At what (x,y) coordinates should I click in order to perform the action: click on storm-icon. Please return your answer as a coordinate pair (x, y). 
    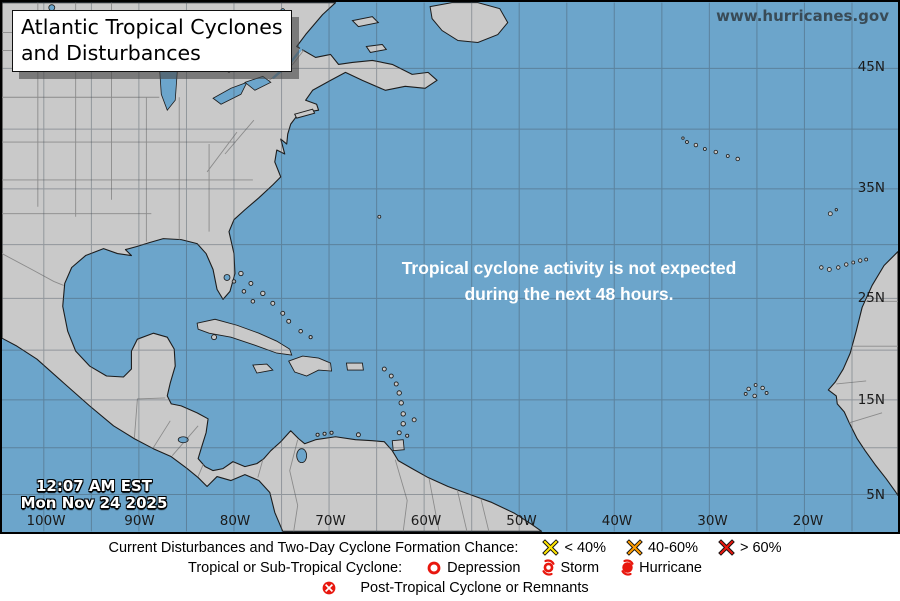
    Looking at the image, I should click on (548, 567).